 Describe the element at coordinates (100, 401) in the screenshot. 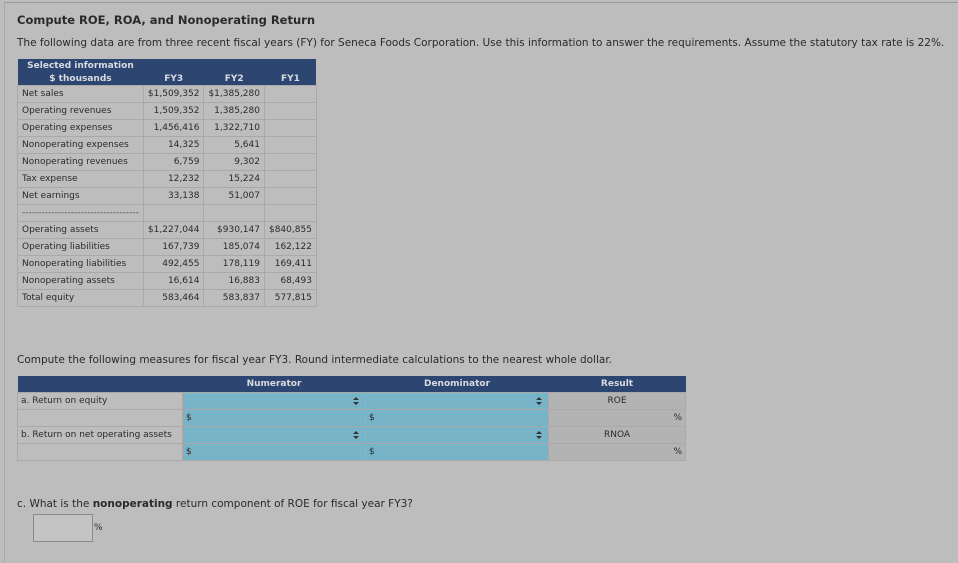

I see `row-label: a. Return on equity` at that location.